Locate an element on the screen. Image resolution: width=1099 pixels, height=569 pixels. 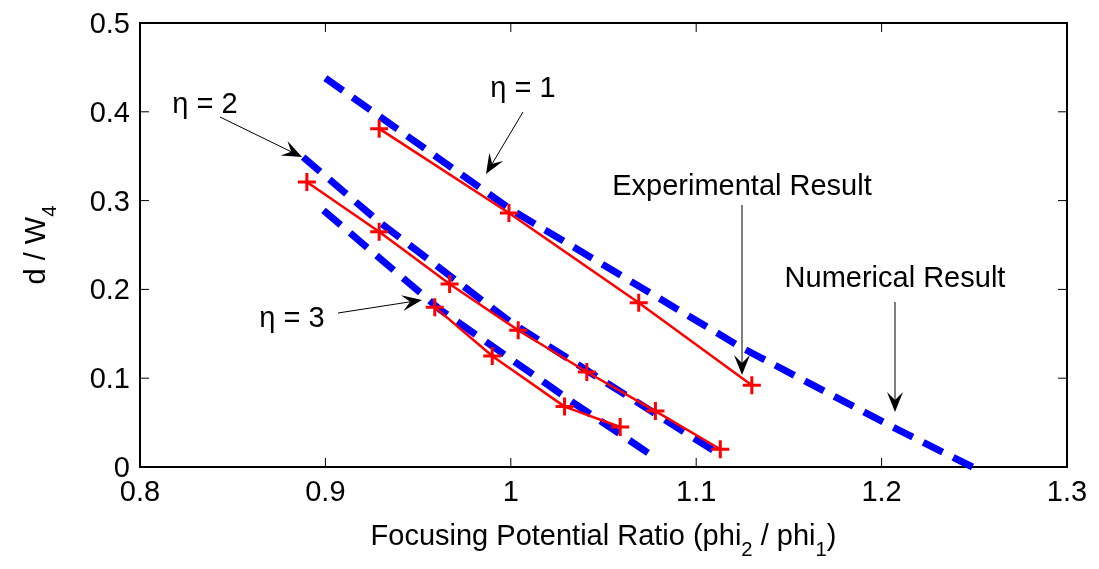
annotation: Numerical Result is located at coordinates (895, 277).